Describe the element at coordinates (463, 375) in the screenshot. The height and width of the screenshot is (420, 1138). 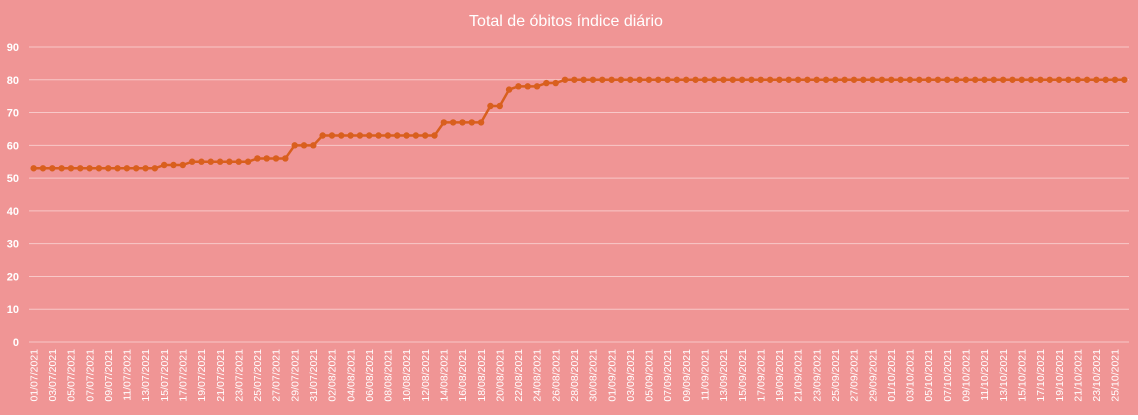
I see `x-tick-label: 16/08/2021` at that location.